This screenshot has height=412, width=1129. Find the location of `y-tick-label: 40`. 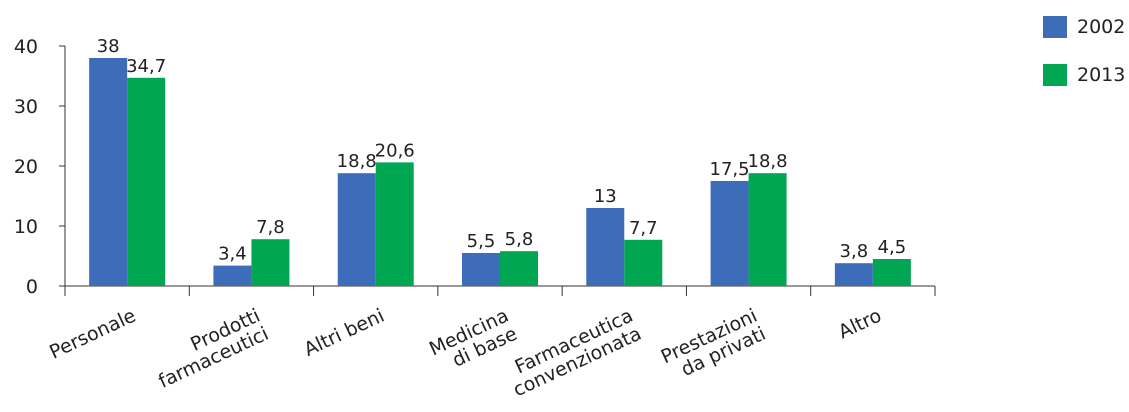

y-tick-label: 40 is located at coordinates (26, 47).